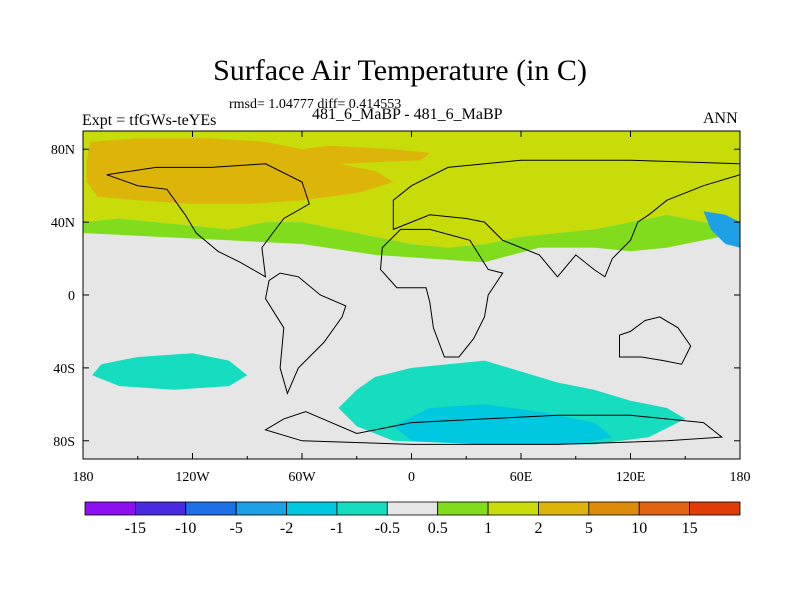 This screenshot has width=800, height=600. I want to click on colorbar-label: -5, so click(235, 528).